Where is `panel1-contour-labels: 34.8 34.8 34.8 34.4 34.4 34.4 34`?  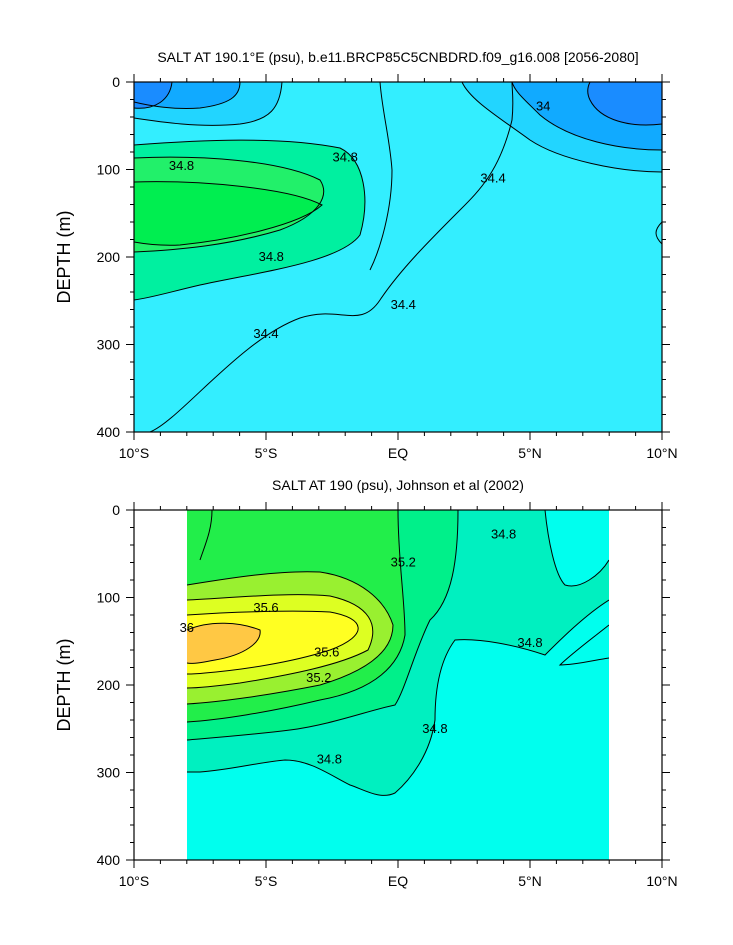
panel1-contour-labels: 34.8 34.8 34.8 34.4 34.4 34.4 34 is located at coordinates (360, 220).